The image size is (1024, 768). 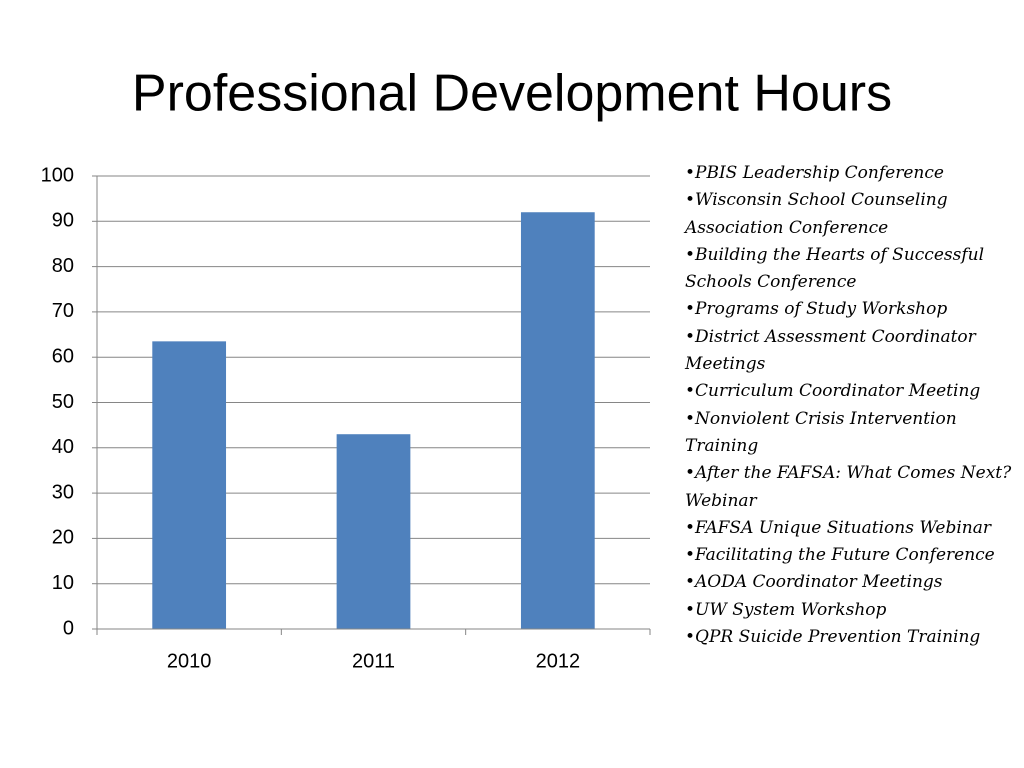 I want to click on chart-title: Professional Development Hours, so click(x=512, y=94).